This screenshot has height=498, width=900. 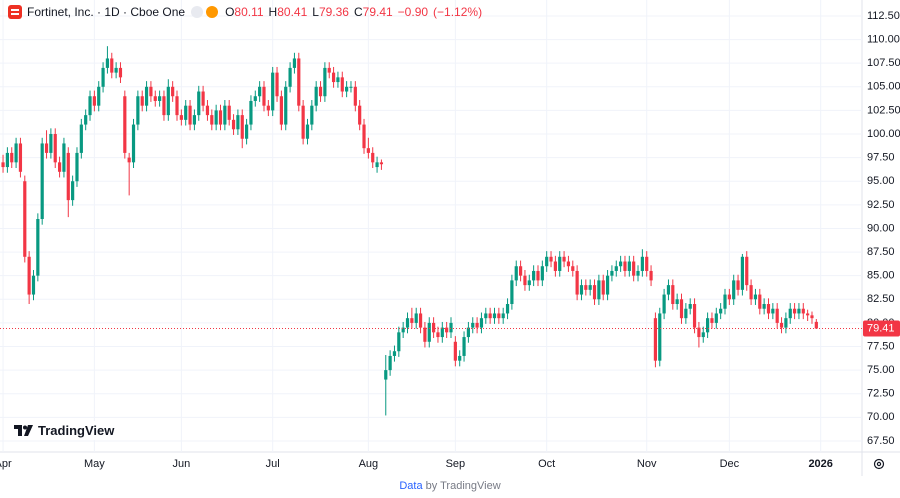 I want to click on y-tick-label: 95.00, so click(x=881, y=181).